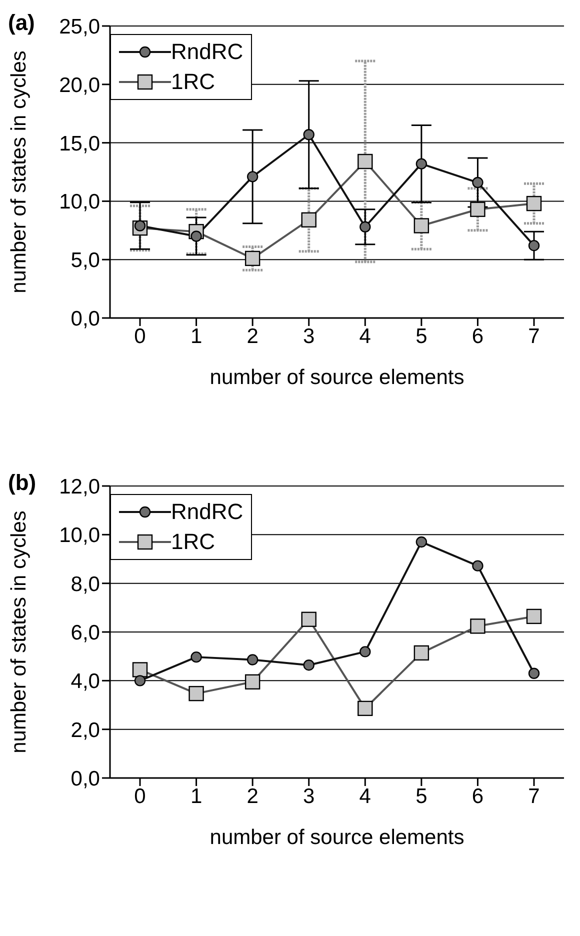 The height and width of the screenshot is (936, 580). Describe the element at coordinates (79, 26) in the screenshot. I see `y-tick-label: 25,0` at that location.